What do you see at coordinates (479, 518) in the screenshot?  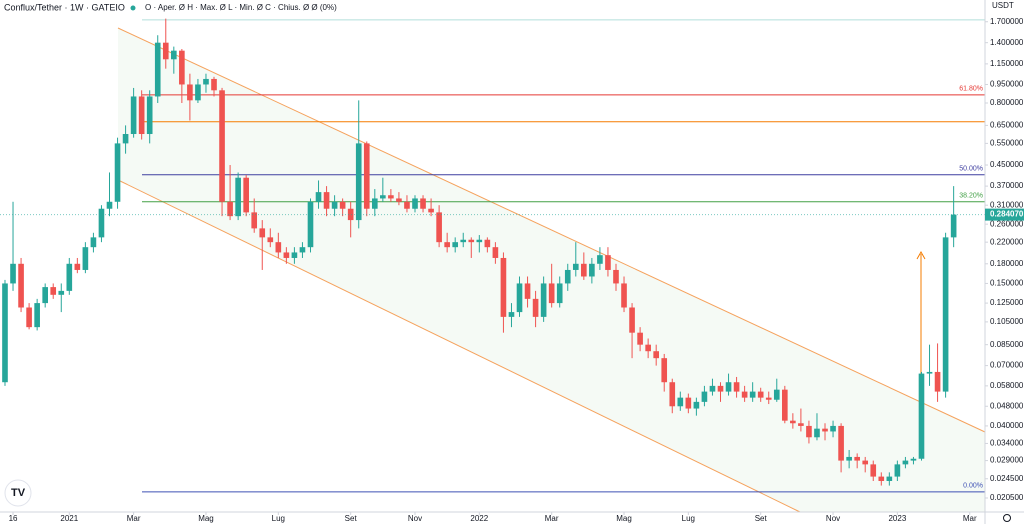 I see `x-tick-label: 2022` at bounding box center [479, 518].